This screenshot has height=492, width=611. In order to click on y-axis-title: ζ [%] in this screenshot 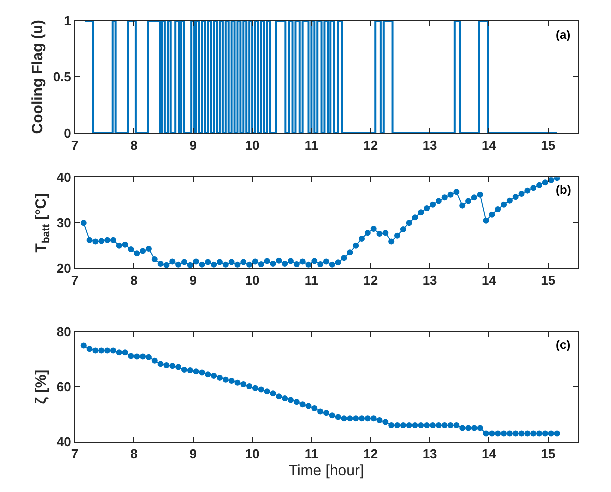, I will do `click(41, 387)`.